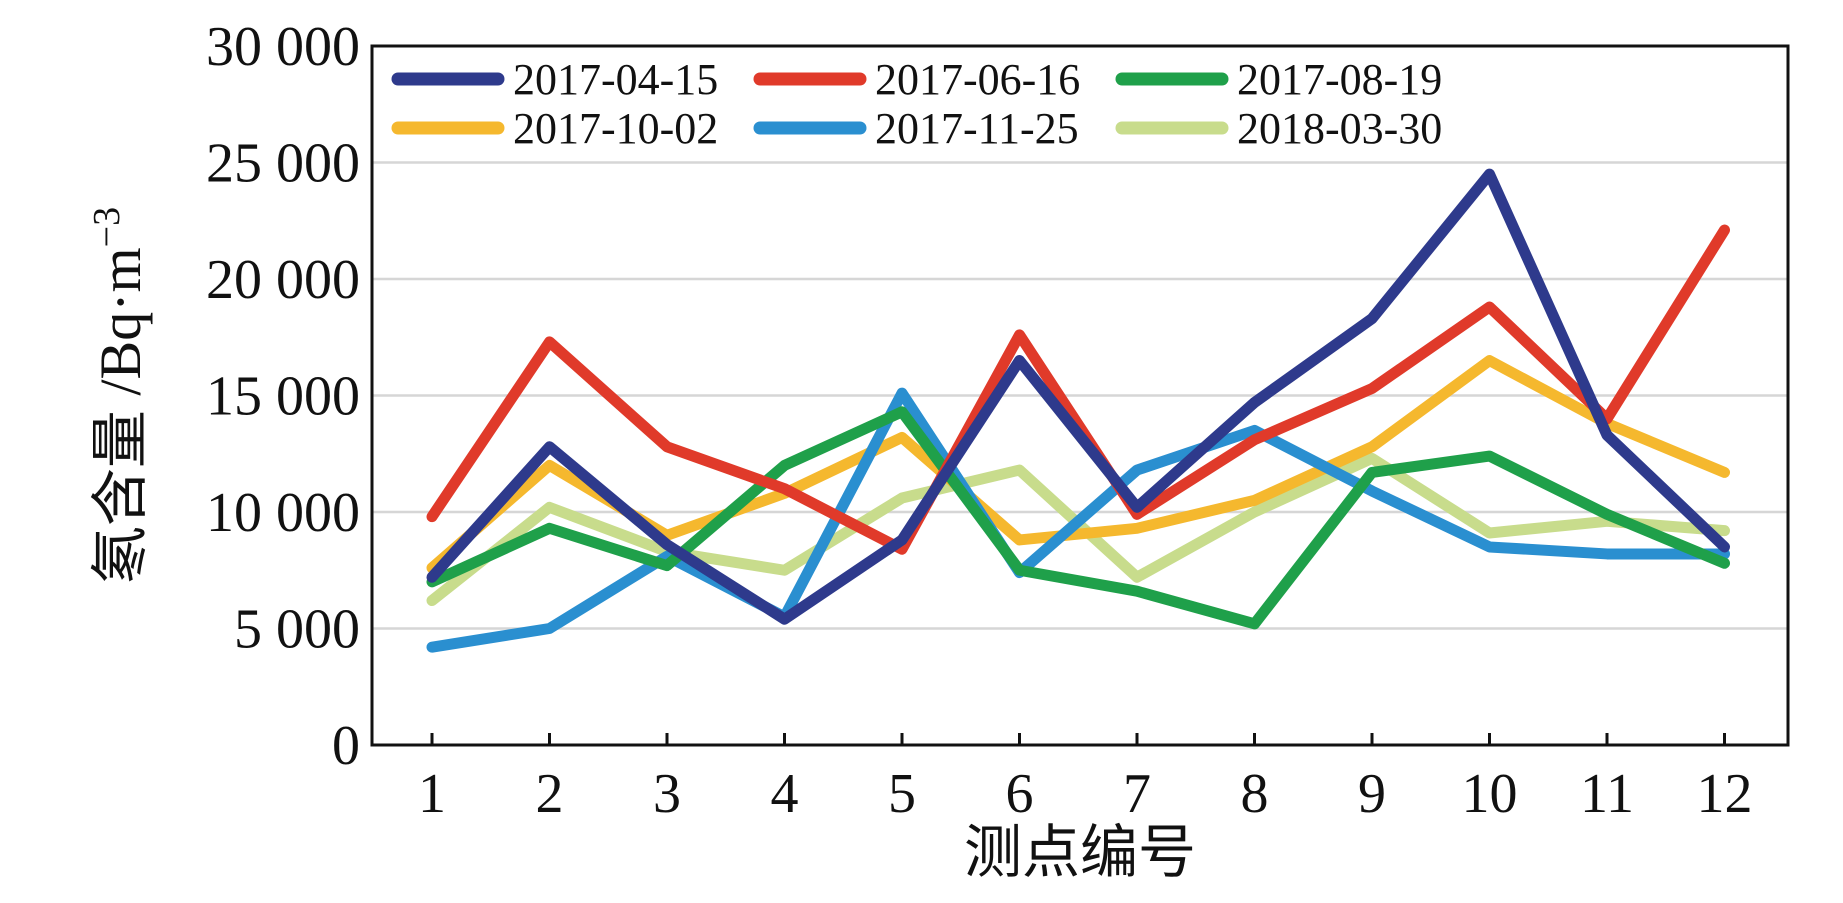  I want to click on x-tick-label: 5, so click(902, 794).